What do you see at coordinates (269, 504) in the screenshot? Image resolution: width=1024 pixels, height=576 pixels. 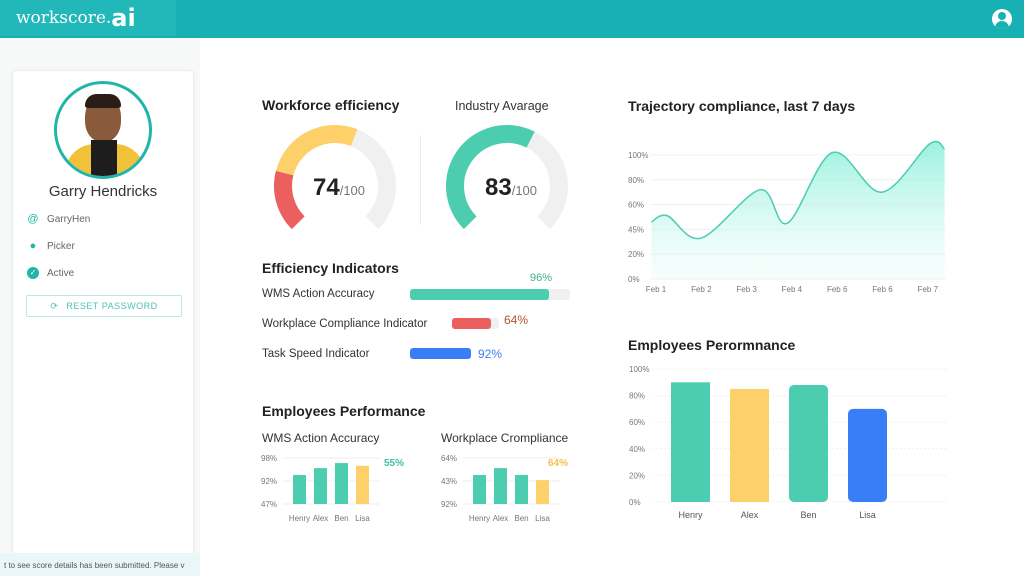 I see `y-tick-label: 47%` at bounding box center [269, 504].